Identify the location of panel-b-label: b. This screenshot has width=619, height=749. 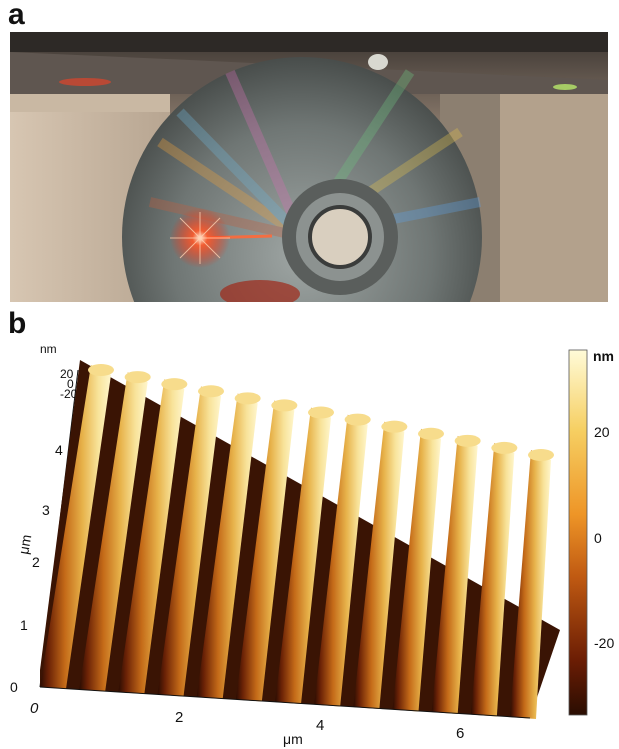
(17, 323).